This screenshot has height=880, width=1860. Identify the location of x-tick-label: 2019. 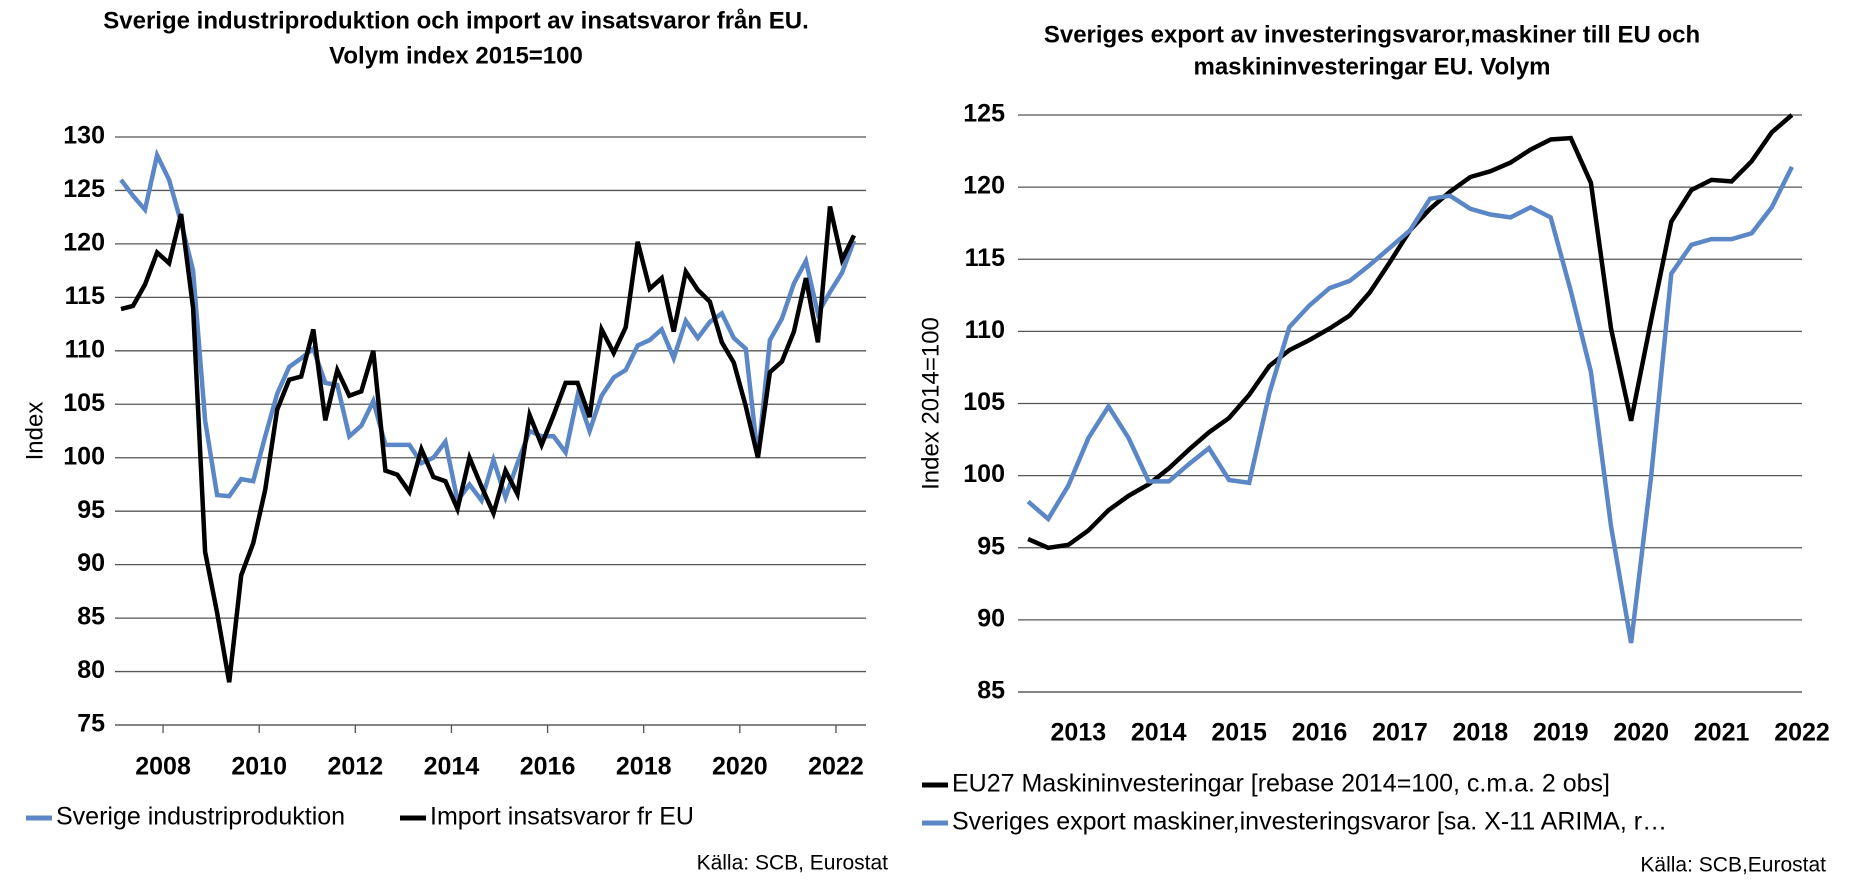
(1561, 733).